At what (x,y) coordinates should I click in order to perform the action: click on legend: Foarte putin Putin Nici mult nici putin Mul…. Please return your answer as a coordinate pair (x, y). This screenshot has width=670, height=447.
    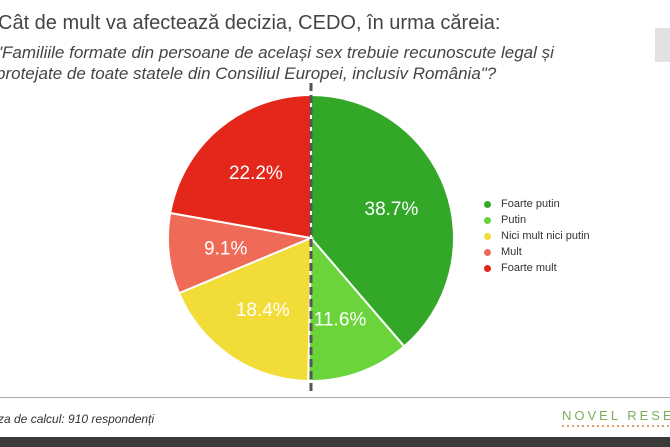
    Looking at the image, I should click on (537, 236).